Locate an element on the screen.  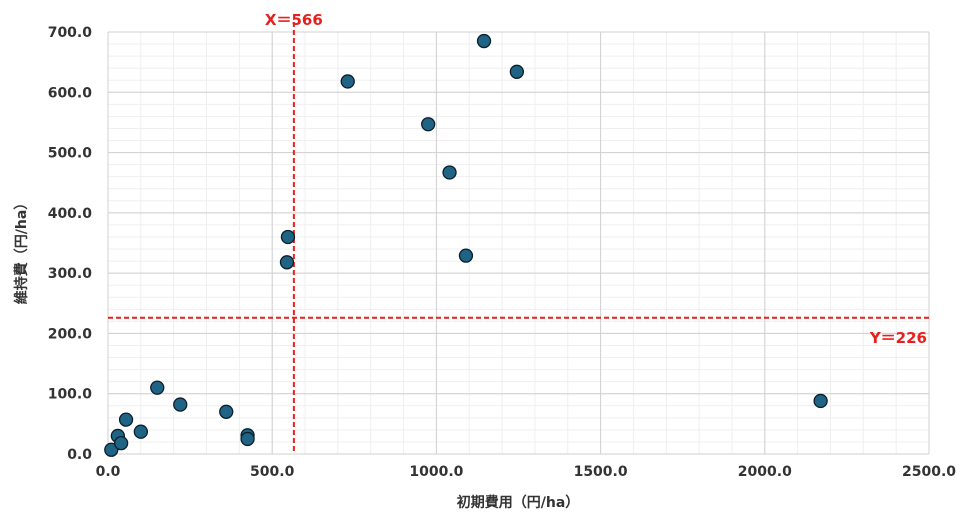
y-axis-ticks: 0.0 100.0 200.0 300.0 400.0 500.0 600.0 700.0 is located at coordinates (70, 244).